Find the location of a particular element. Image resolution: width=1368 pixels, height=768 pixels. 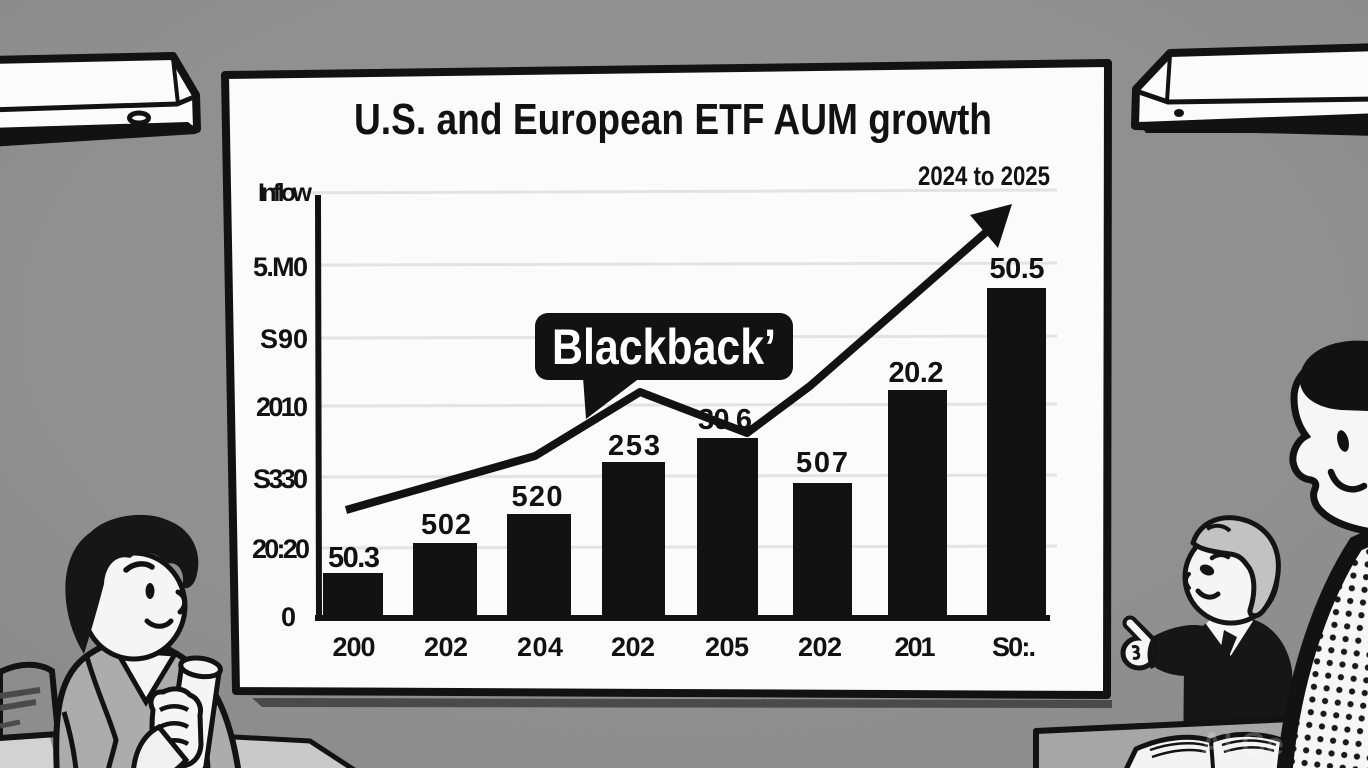

svg-text: S90 is located at coordinates (284, 339).